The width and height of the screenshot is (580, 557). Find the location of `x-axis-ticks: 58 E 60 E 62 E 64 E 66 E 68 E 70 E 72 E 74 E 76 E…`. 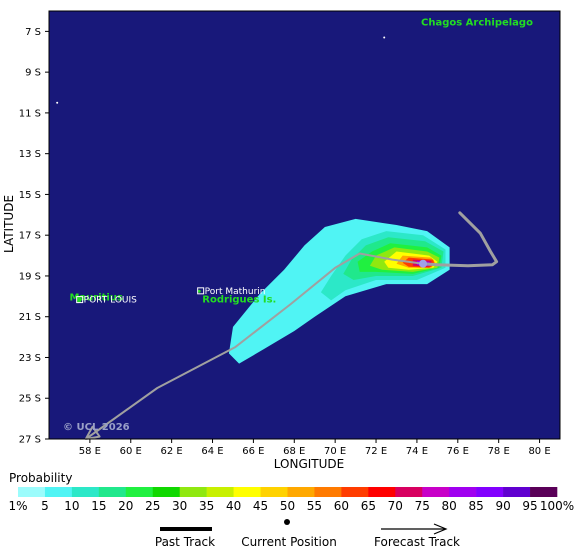

x-axis-ticks: 58 E 60 E 62 E 64 E 66 E 68 E 70 E 72 E 74 E 76 E… is located at coordinates (315, 448).